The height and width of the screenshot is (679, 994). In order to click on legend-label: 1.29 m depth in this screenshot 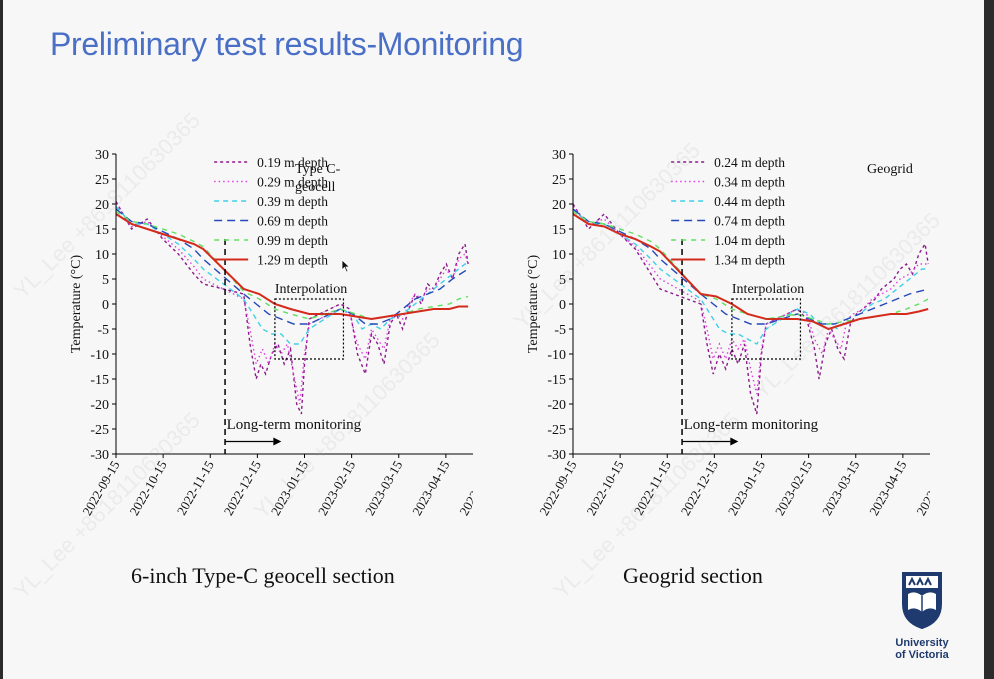, I will do `click(292, 260)`.